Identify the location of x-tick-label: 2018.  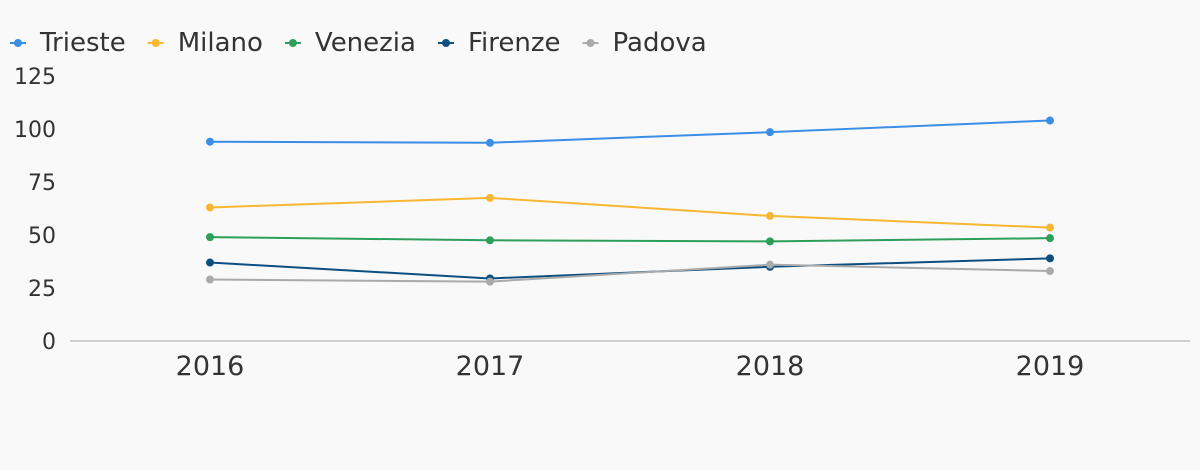
(770, 366).